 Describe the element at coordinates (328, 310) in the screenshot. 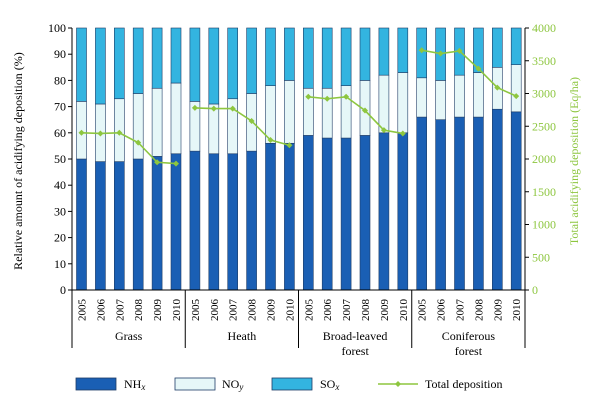

I see `year-label-2-1: 2006` at that location.